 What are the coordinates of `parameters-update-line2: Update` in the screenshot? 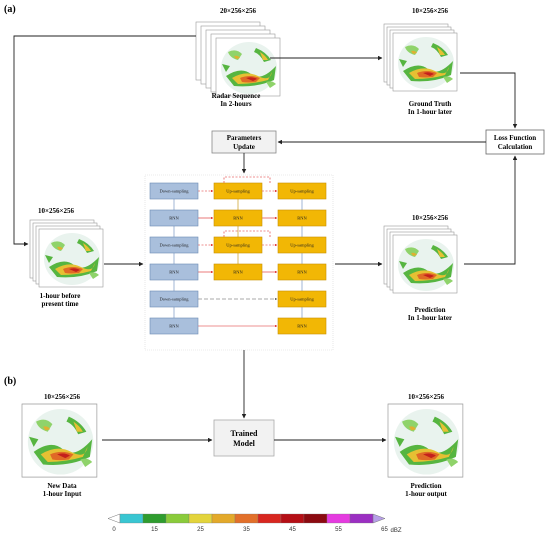 It's located at (244, 147).